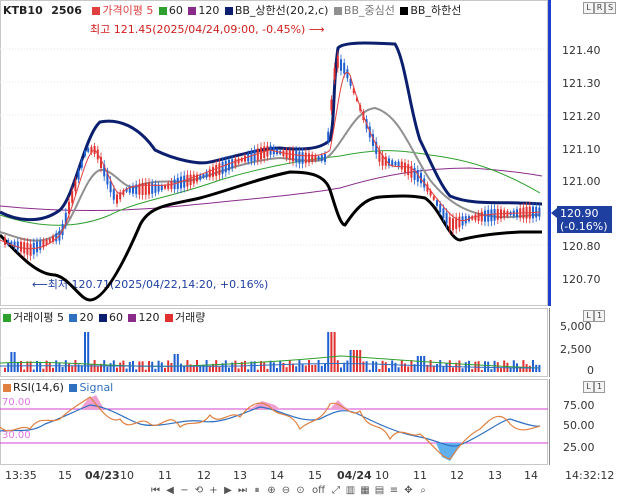 The image size is (620, 497). Describe the element at coordinates (590, 475) in the screenshot. I see `x-axis-time: 14:32:12` at that location.